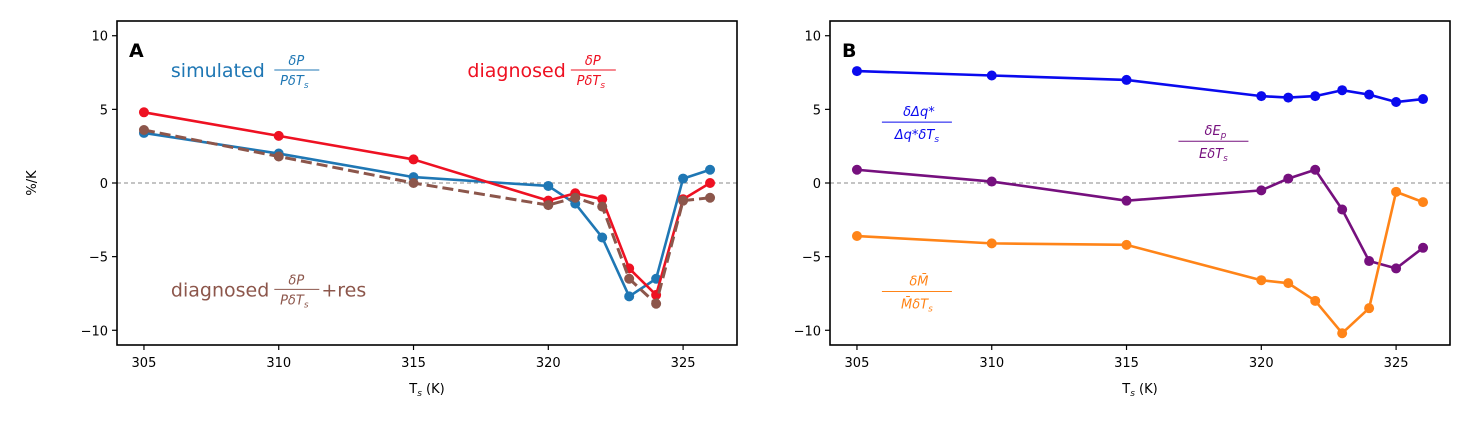  I want to click on fraction-numerator: δM̄, so click(918, 281).